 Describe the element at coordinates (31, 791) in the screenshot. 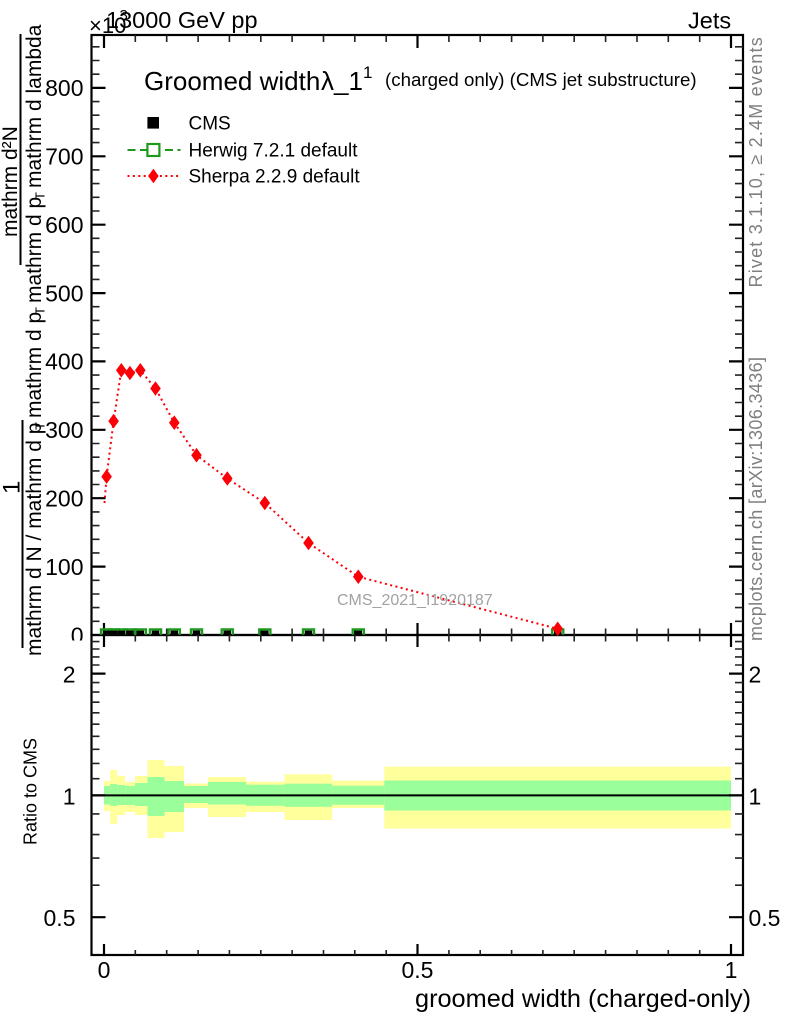

I see `svg-text: Ratio to CMS` at that location.